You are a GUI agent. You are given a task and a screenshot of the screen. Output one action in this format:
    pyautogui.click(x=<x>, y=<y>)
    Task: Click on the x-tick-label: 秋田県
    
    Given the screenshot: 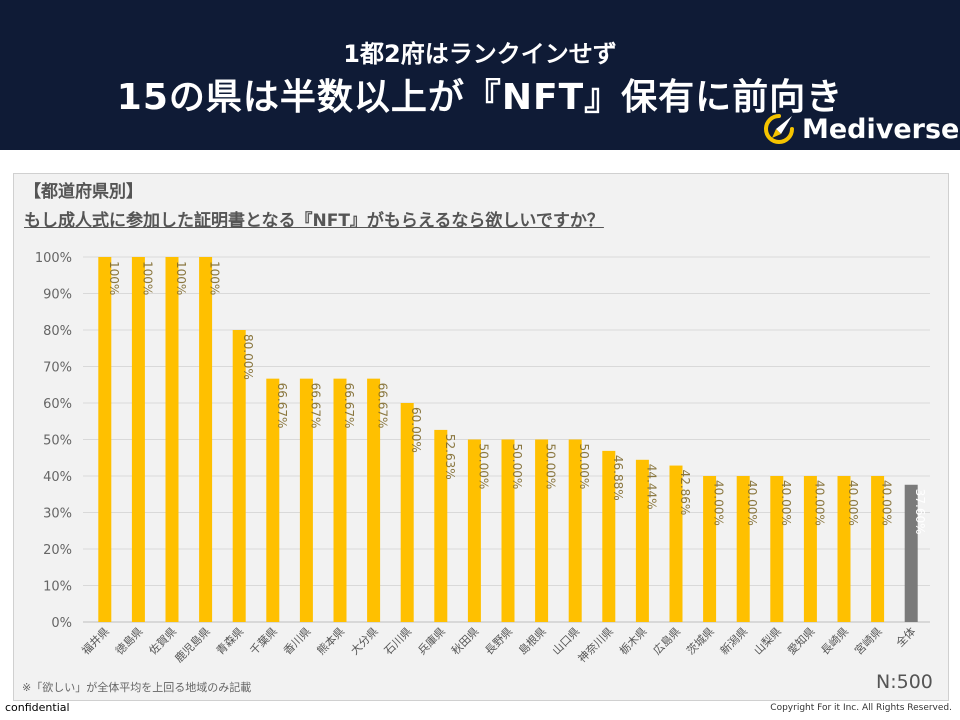 What is the action you would take?
    pyautogui.click(x=464, y=640)
    